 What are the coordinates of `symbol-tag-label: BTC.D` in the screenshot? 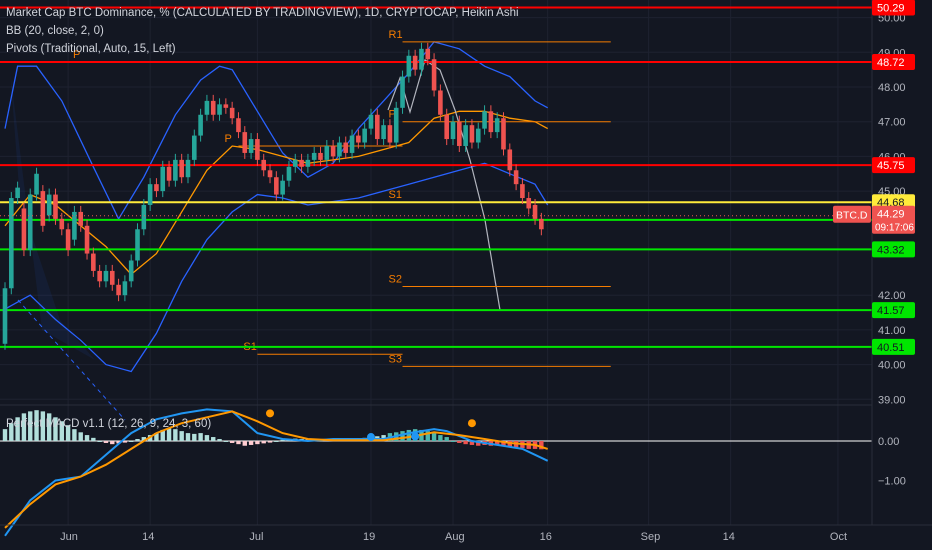 It's located at (852, 216).